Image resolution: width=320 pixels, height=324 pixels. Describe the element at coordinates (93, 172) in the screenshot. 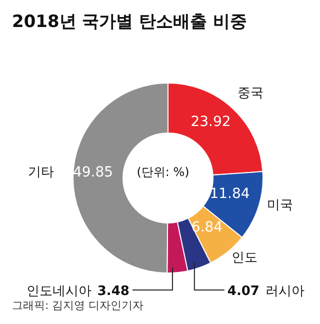

I see `data-label: 49.85` at that location.